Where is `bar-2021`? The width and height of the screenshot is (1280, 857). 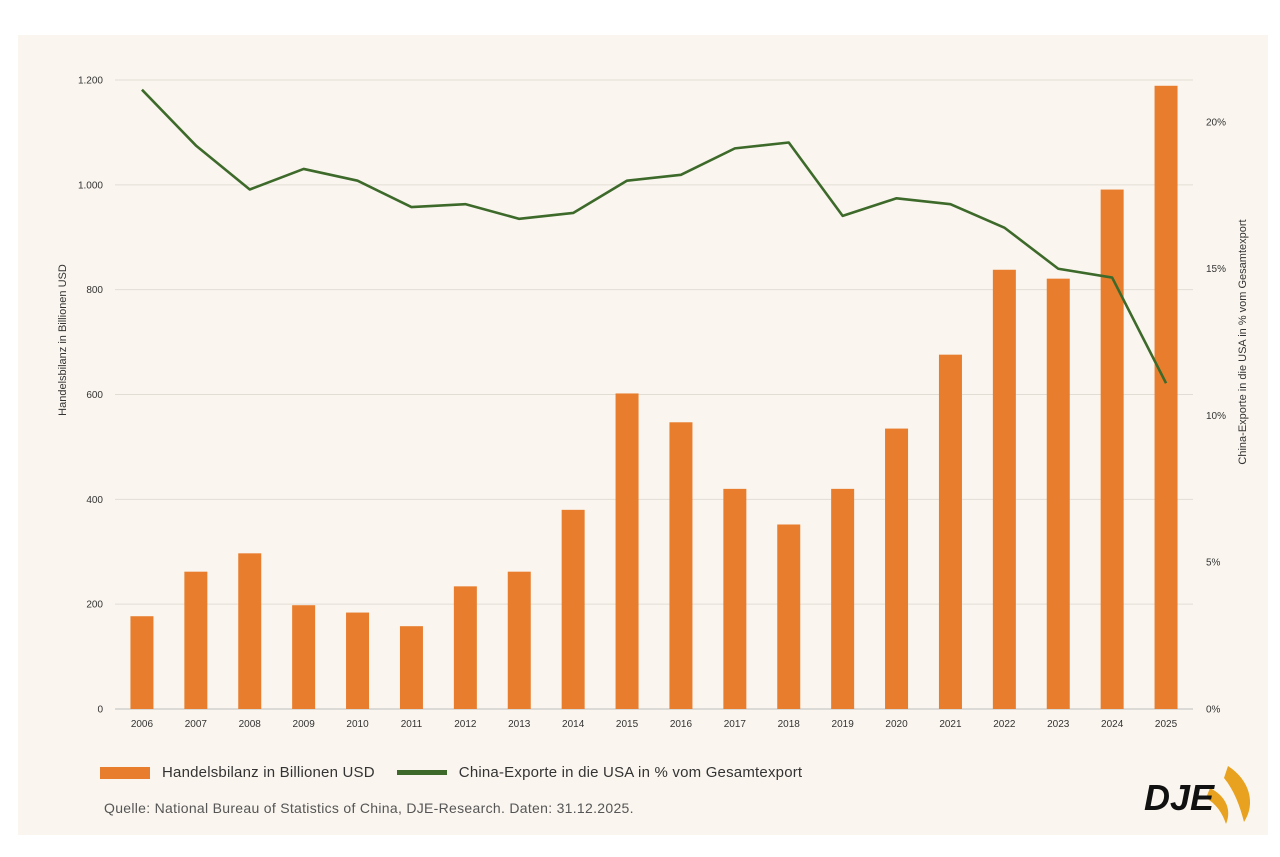 bar-2021 is located at coordinates (950, 531).